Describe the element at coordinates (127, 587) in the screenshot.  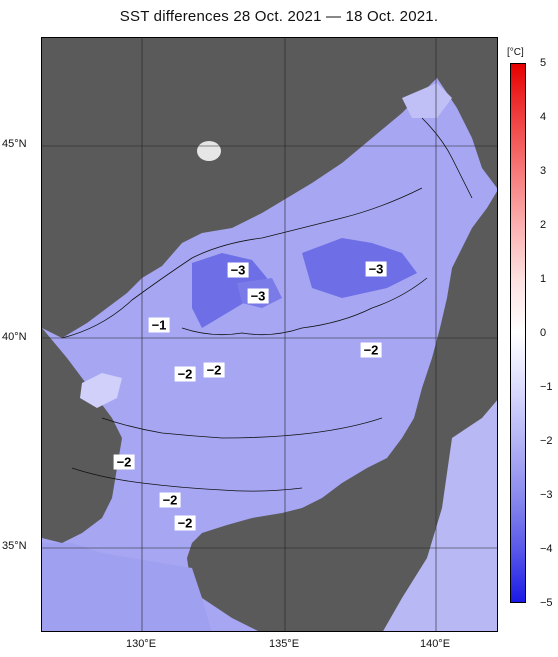
I see `east-china-sea` at that location.